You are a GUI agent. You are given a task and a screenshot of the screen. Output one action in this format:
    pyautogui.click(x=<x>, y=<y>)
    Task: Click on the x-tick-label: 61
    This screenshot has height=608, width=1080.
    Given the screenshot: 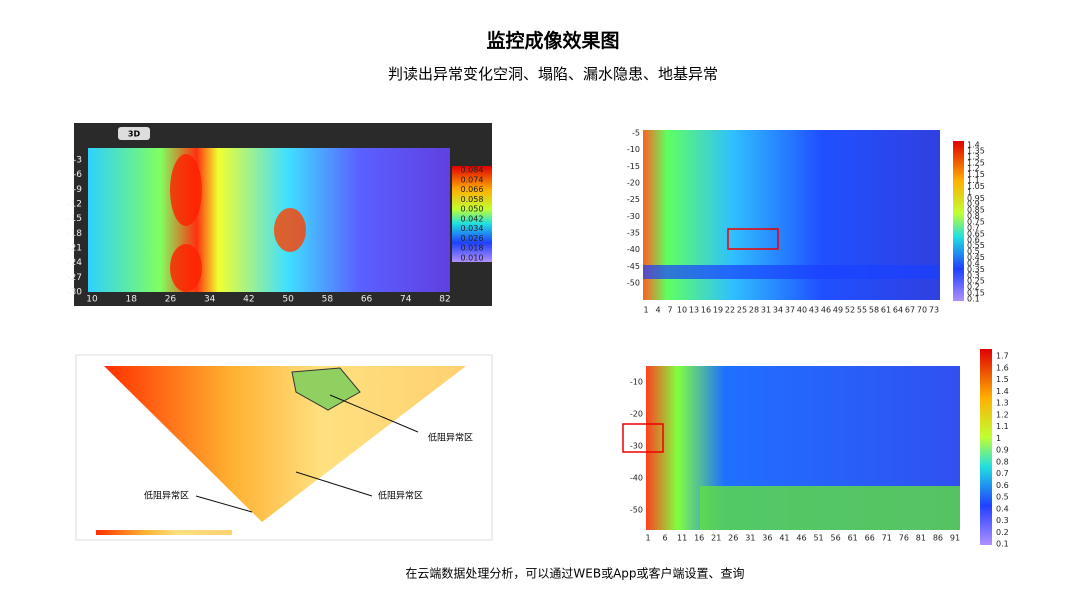 What is the action you would take?
    pyautogui.click(x=853, y=538)
    